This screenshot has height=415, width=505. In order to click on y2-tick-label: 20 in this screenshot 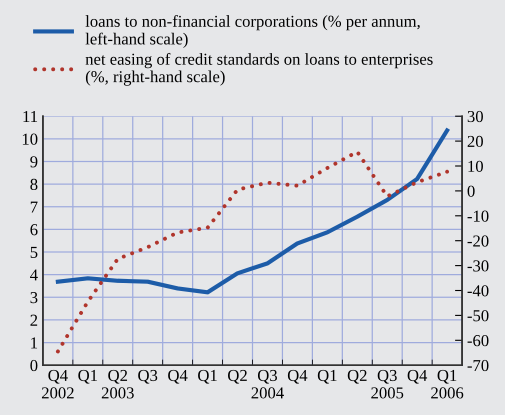, I will do `click(475, 142)`.